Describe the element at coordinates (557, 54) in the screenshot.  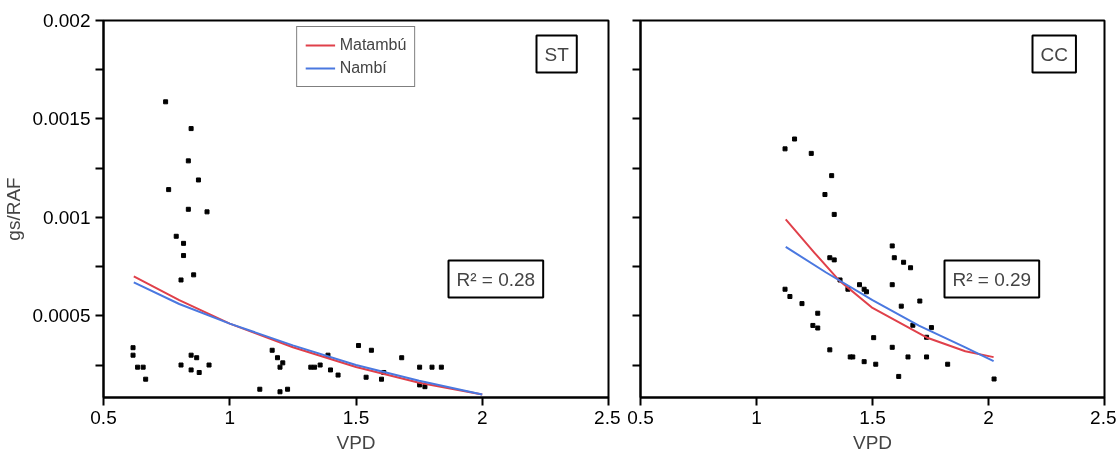
I see `annotation: ST` at that location.